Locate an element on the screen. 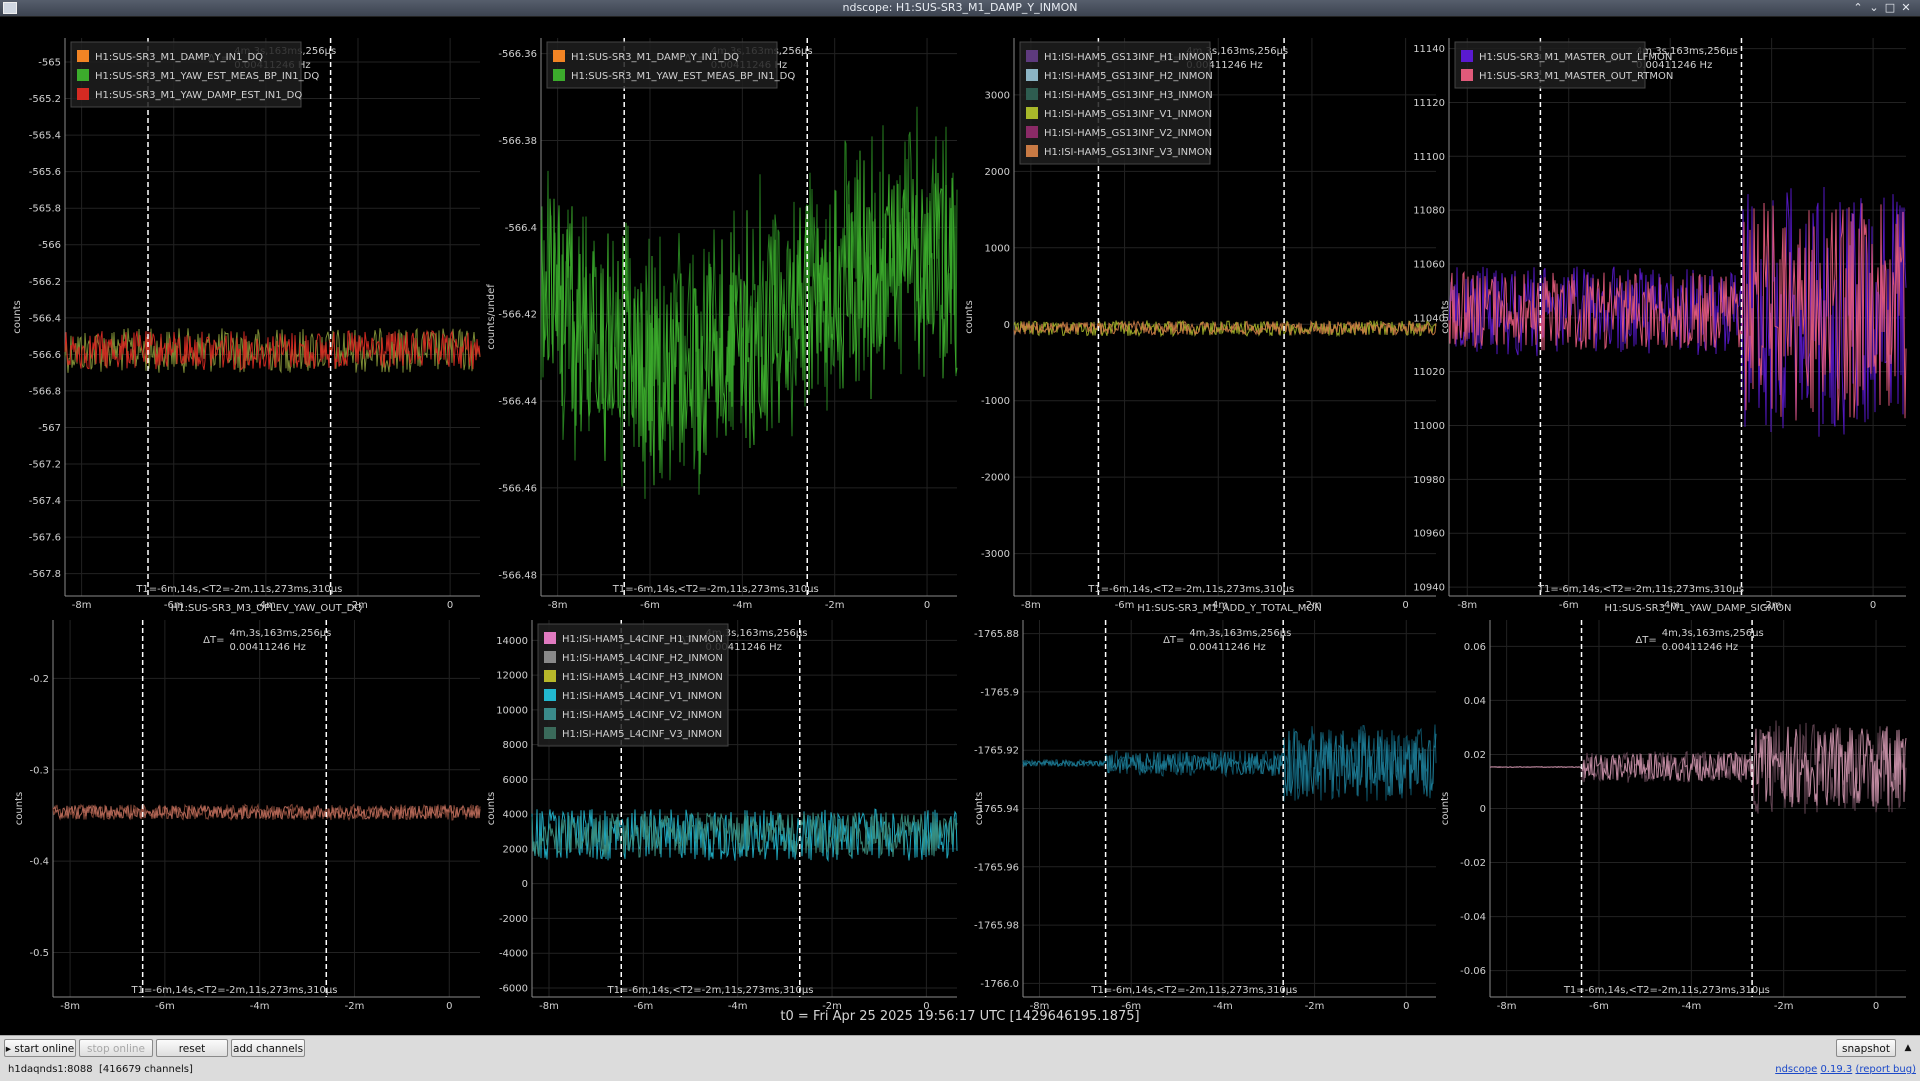 The height and width of the screenshot is (1081, 1920). legend-entry: H1:ISI-HAM5_GS13INF_V2_INMON is located at coordinates (1128, 133).